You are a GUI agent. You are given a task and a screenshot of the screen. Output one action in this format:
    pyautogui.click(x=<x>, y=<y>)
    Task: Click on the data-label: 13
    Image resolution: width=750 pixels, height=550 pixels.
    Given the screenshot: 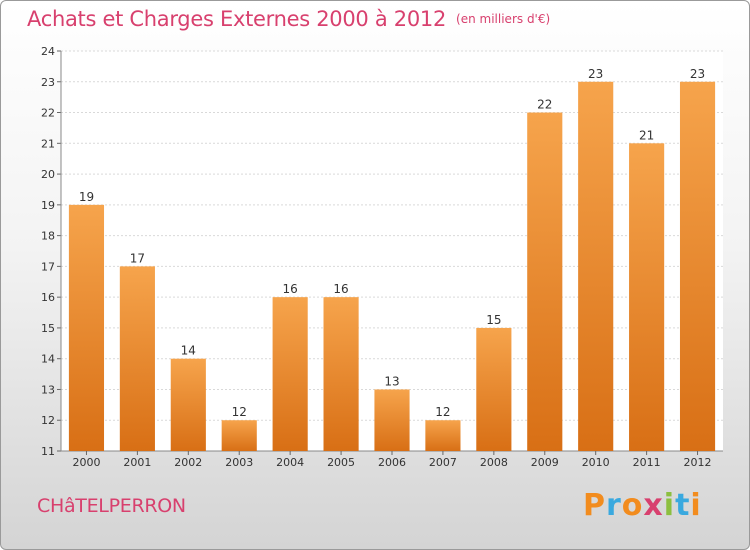 What is the action you would take?
    pyautogui.click(x=391, y=381)
    